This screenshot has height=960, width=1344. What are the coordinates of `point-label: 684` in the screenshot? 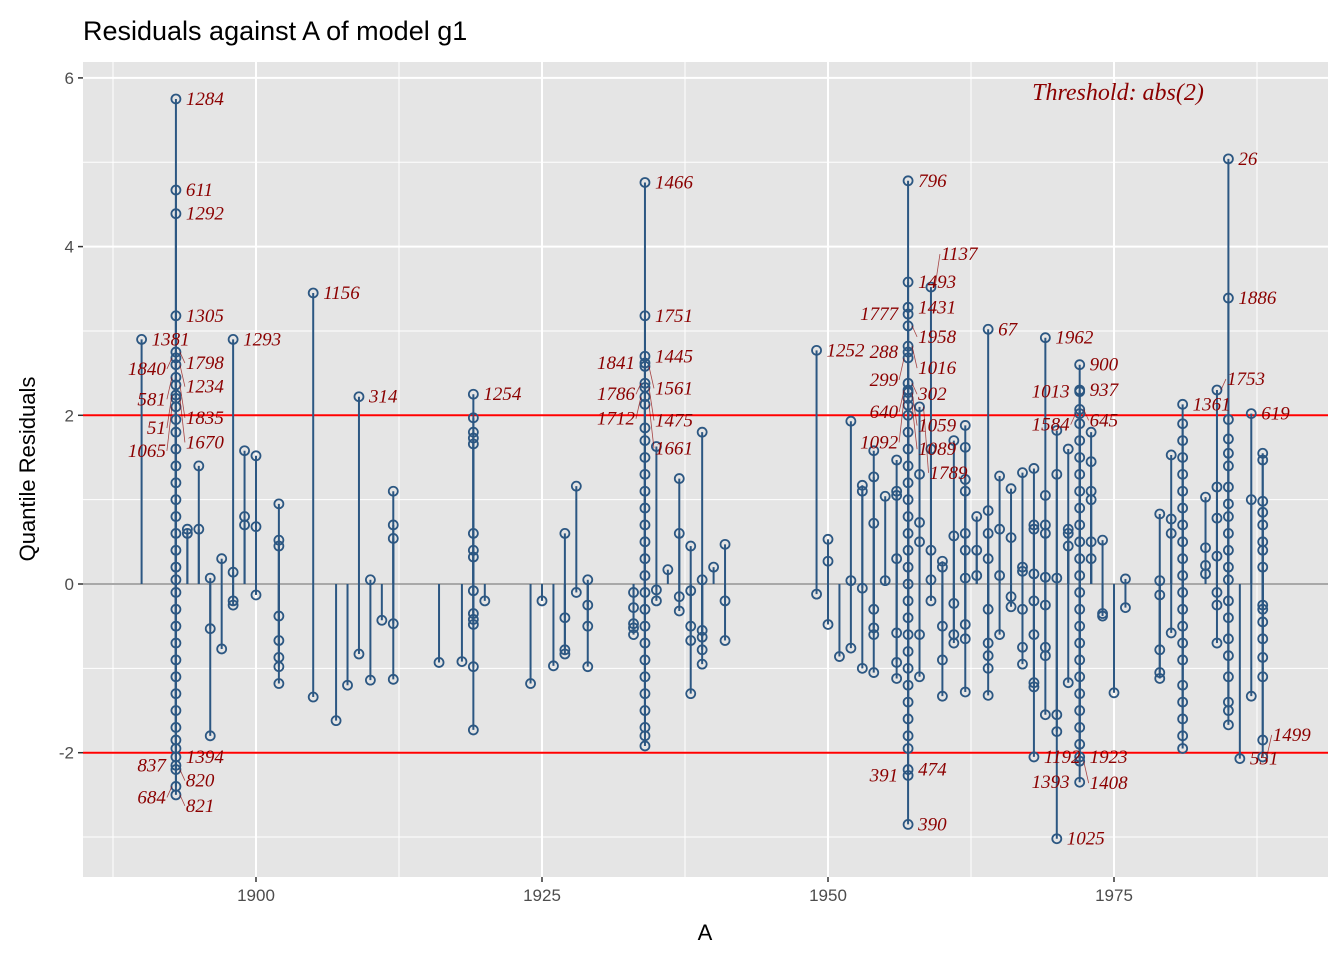 It's located at (151, 797).